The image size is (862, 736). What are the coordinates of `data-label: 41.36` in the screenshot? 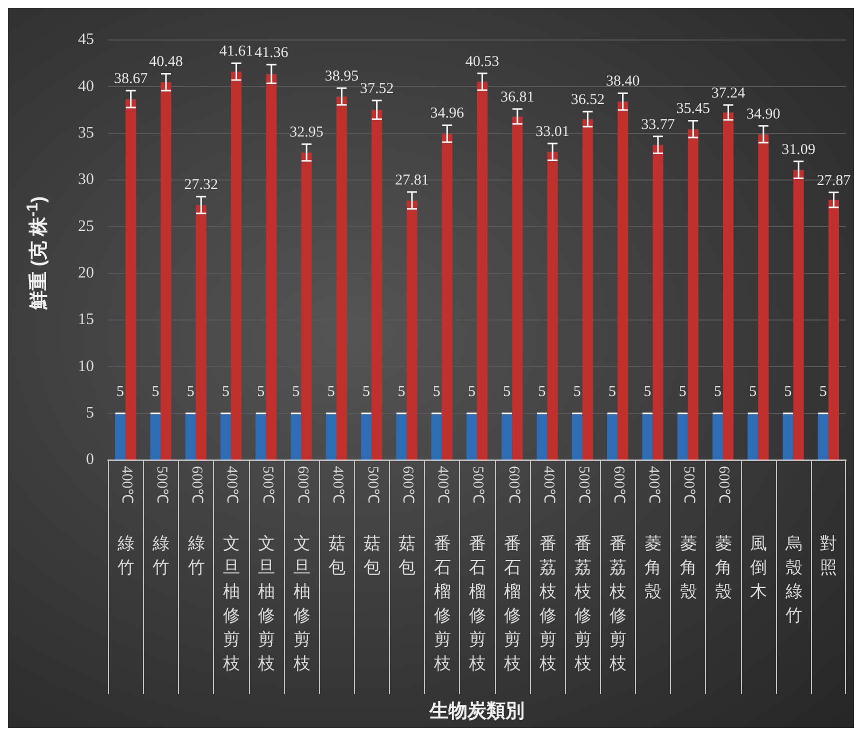 It's located at (271, 53).